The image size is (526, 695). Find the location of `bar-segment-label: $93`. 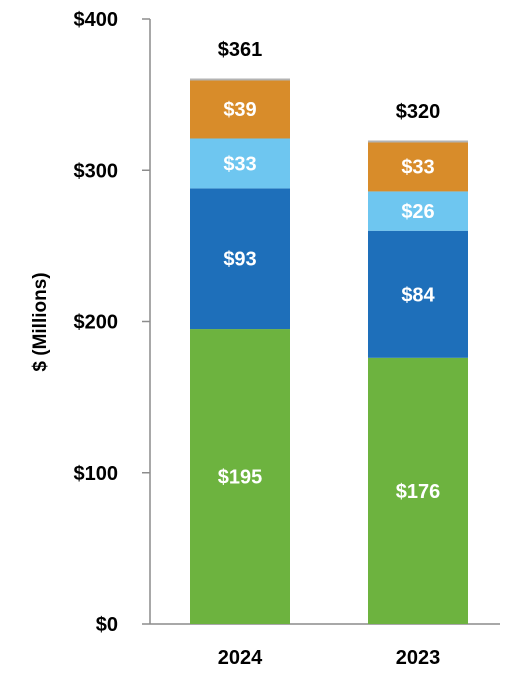

bar-segment-label: $93 is located at coordinates (239, 260).